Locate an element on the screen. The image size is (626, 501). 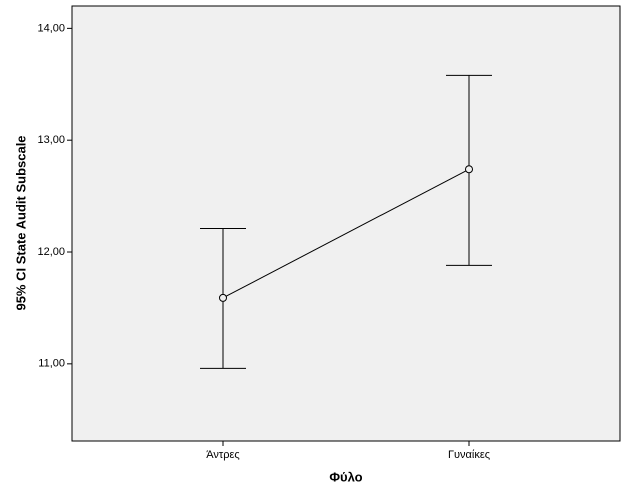
x-axis-title: Φύλο is located at coordinates (345, 476).